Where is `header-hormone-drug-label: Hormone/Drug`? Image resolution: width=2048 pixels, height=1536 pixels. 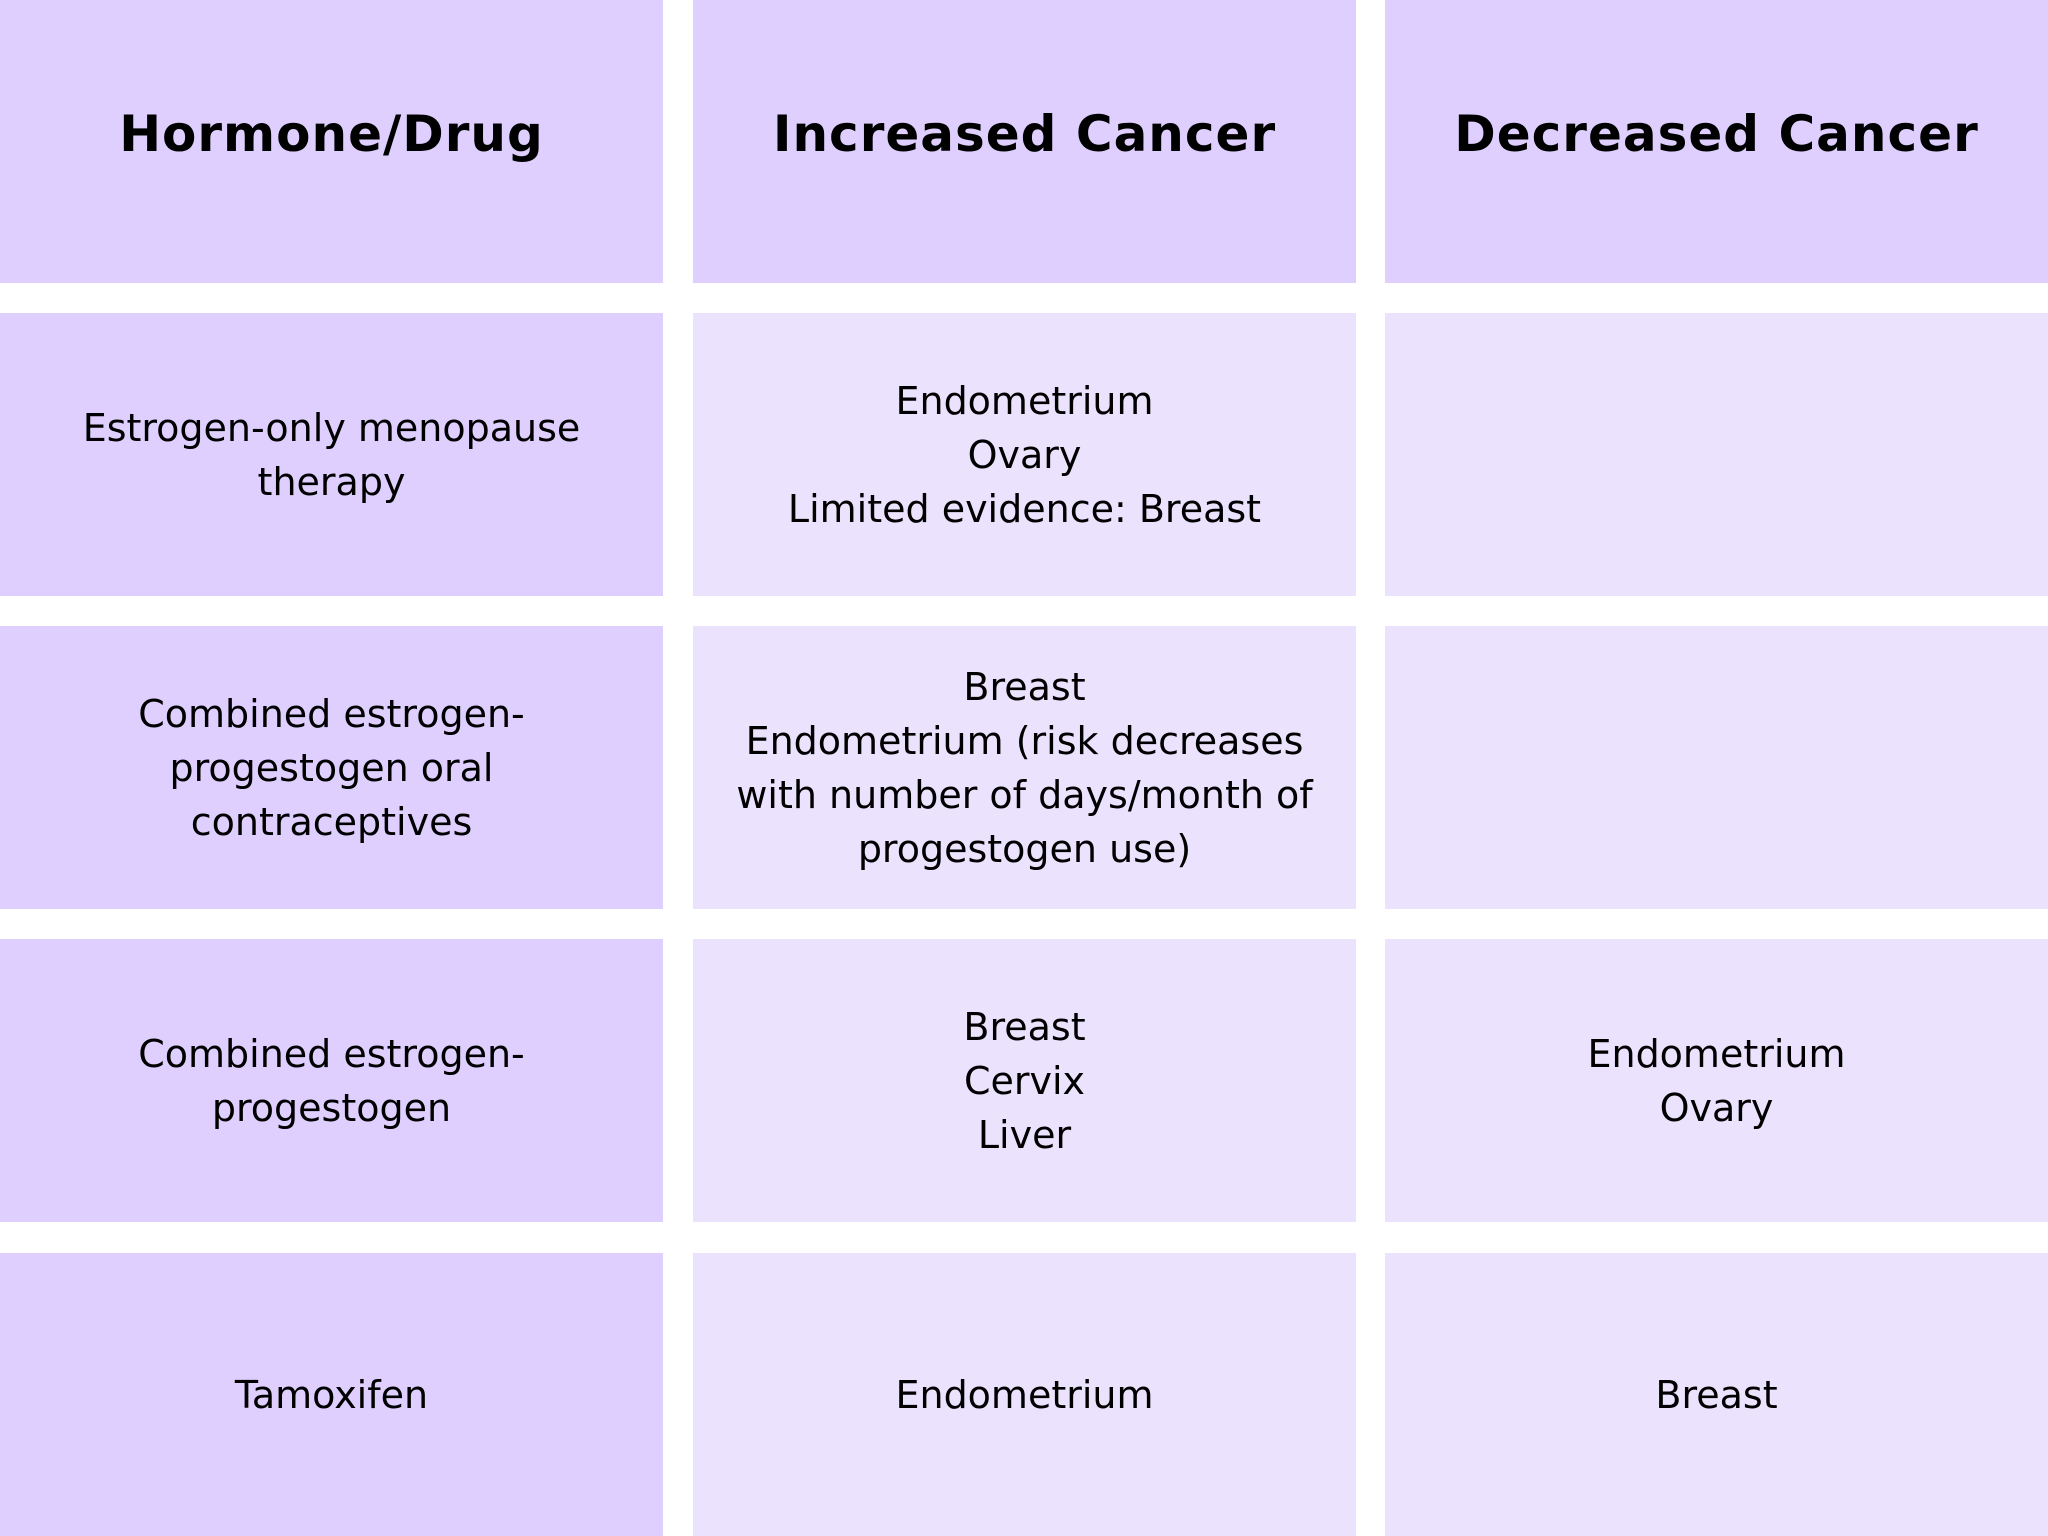
header-hormone-drug-label: Hormone/Drug is located at coordinates (331, 133).